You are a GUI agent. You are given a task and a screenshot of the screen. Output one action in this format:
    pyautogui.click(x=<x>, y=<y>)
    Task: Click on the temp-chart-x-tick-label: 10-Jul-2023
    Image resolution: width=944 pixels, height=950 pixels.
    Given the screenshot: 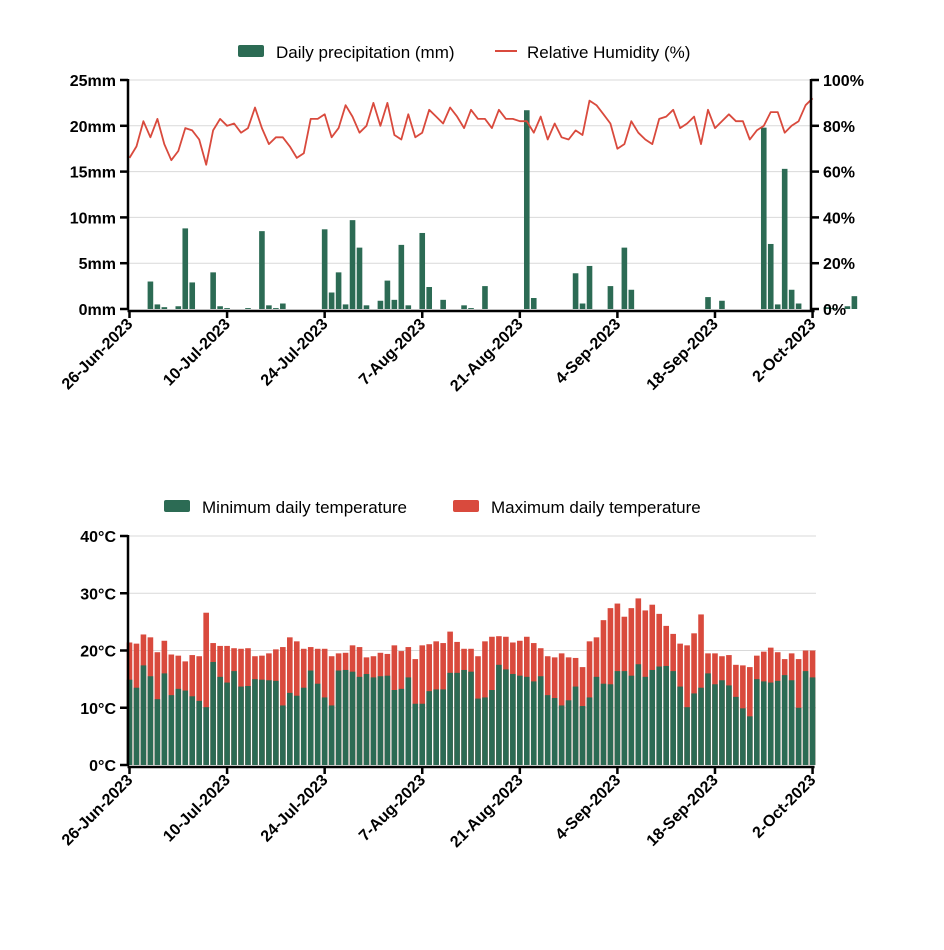 What is the action you would take?
    pyautogui.click(x=197, y=809)
    